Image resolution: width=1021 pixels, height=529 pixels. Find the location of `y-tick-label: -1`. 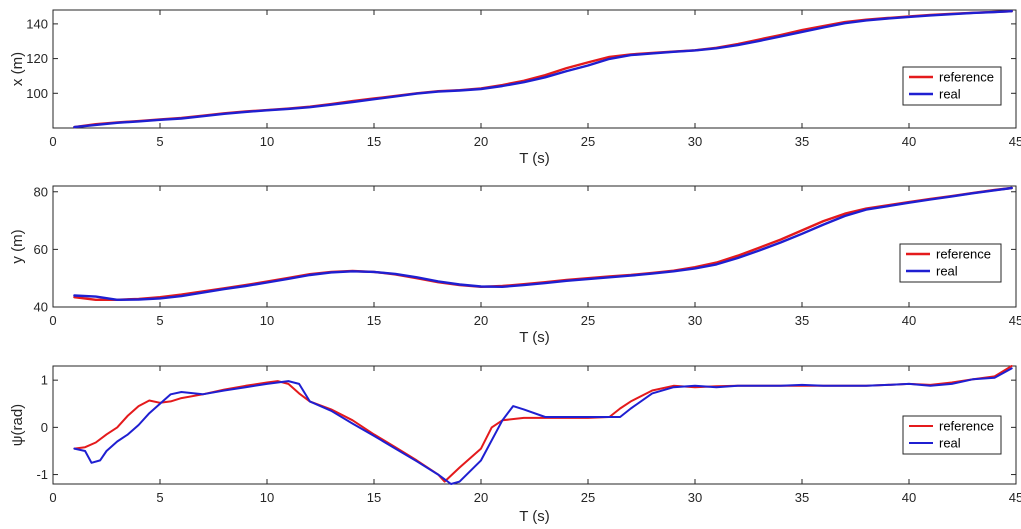

y-tick-label: -1 is located at coordinates (42, 474).